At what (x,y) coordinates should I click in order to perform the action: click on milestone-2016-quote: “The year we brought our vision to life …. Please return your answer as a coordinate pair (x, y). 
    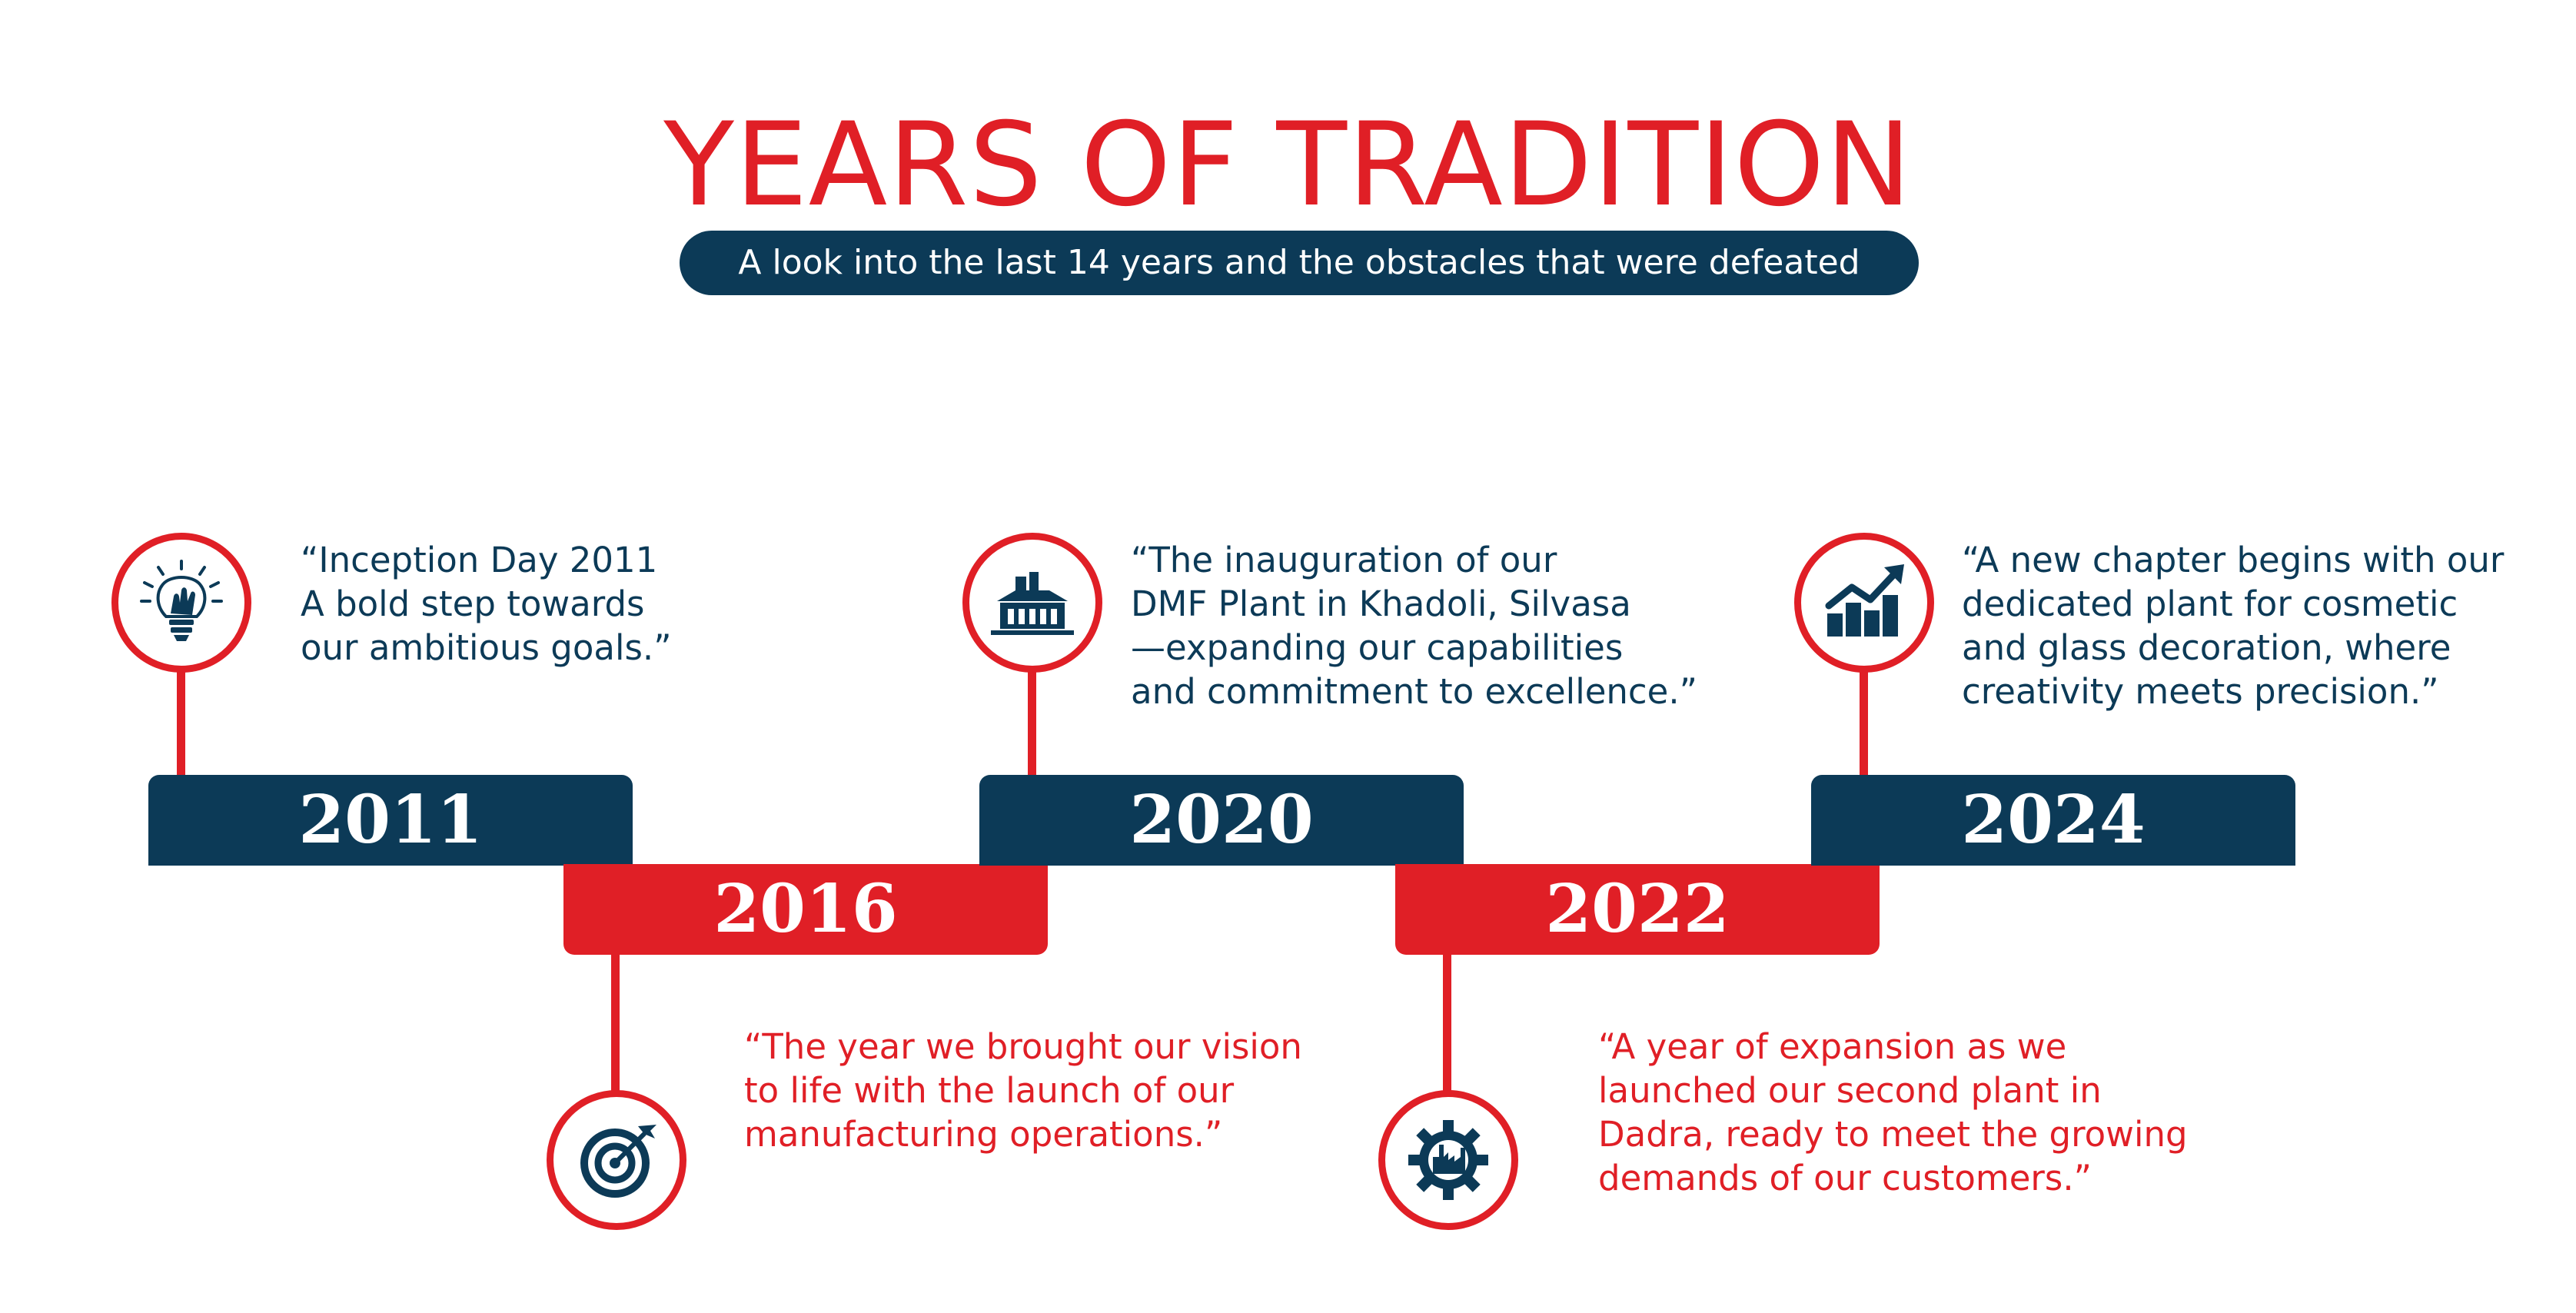
    Looking at the image, I should click on (1023, 1090).